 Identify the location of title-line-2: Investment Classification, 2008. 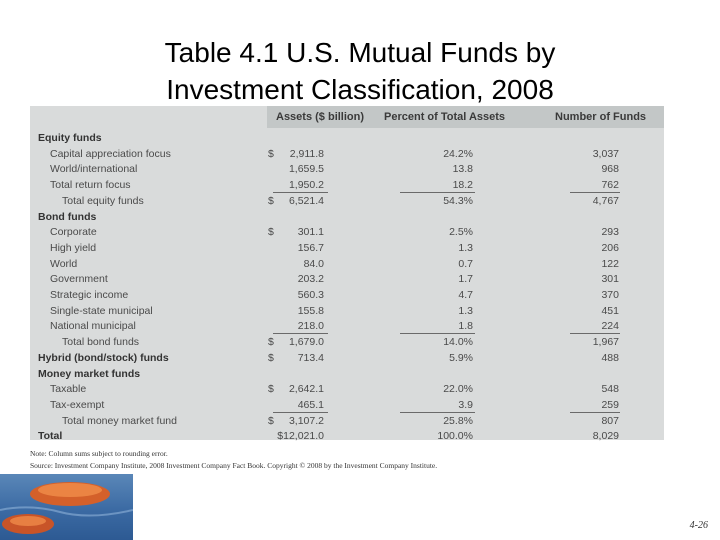
(360, 89).